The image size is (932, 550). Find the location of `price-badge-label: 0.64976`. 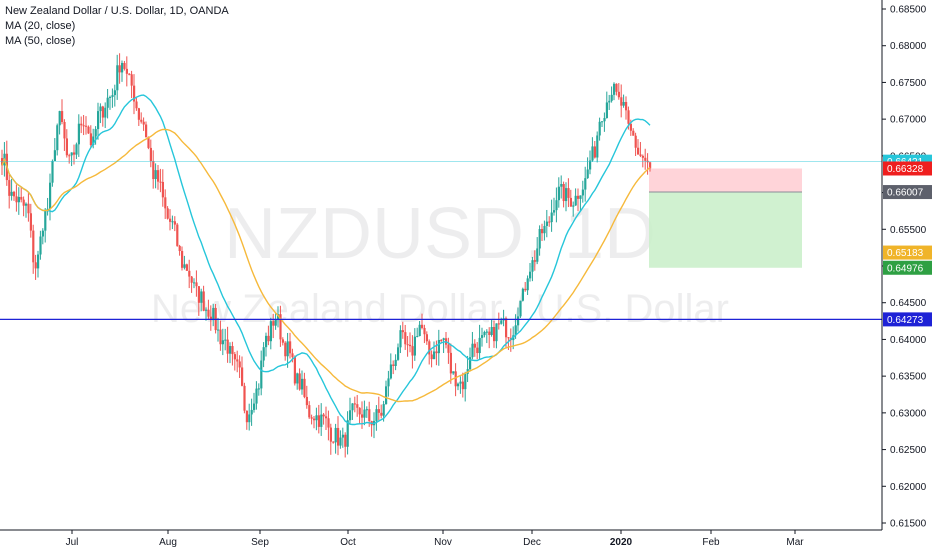

price-badge-label: 0.64976 is located at coordinates (905, 268).